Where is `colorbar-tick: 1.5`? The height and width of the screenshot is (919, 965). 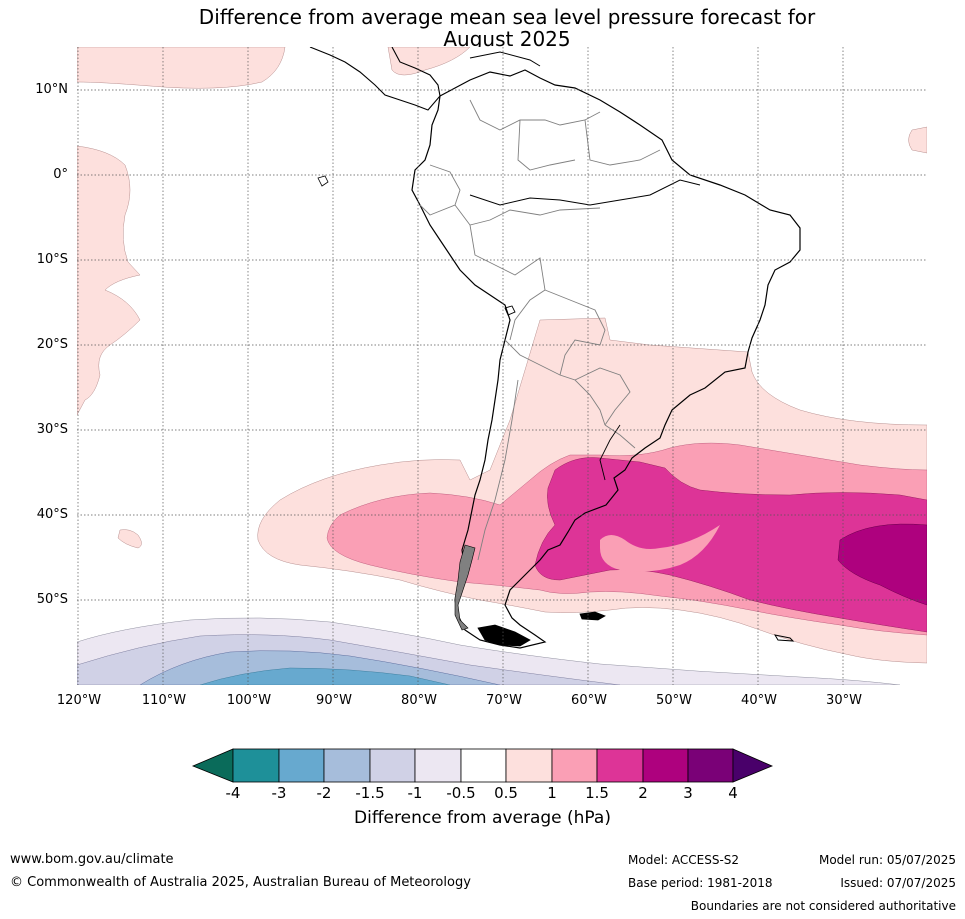 colorbar-tick: 1.5 is located at coordinates (597, 793).